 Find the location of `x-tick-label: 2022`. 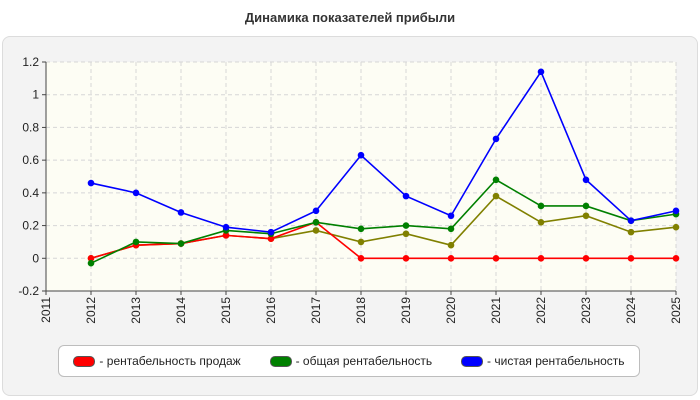

x-tick-label: 2022 is located at coordinates (541, 310).